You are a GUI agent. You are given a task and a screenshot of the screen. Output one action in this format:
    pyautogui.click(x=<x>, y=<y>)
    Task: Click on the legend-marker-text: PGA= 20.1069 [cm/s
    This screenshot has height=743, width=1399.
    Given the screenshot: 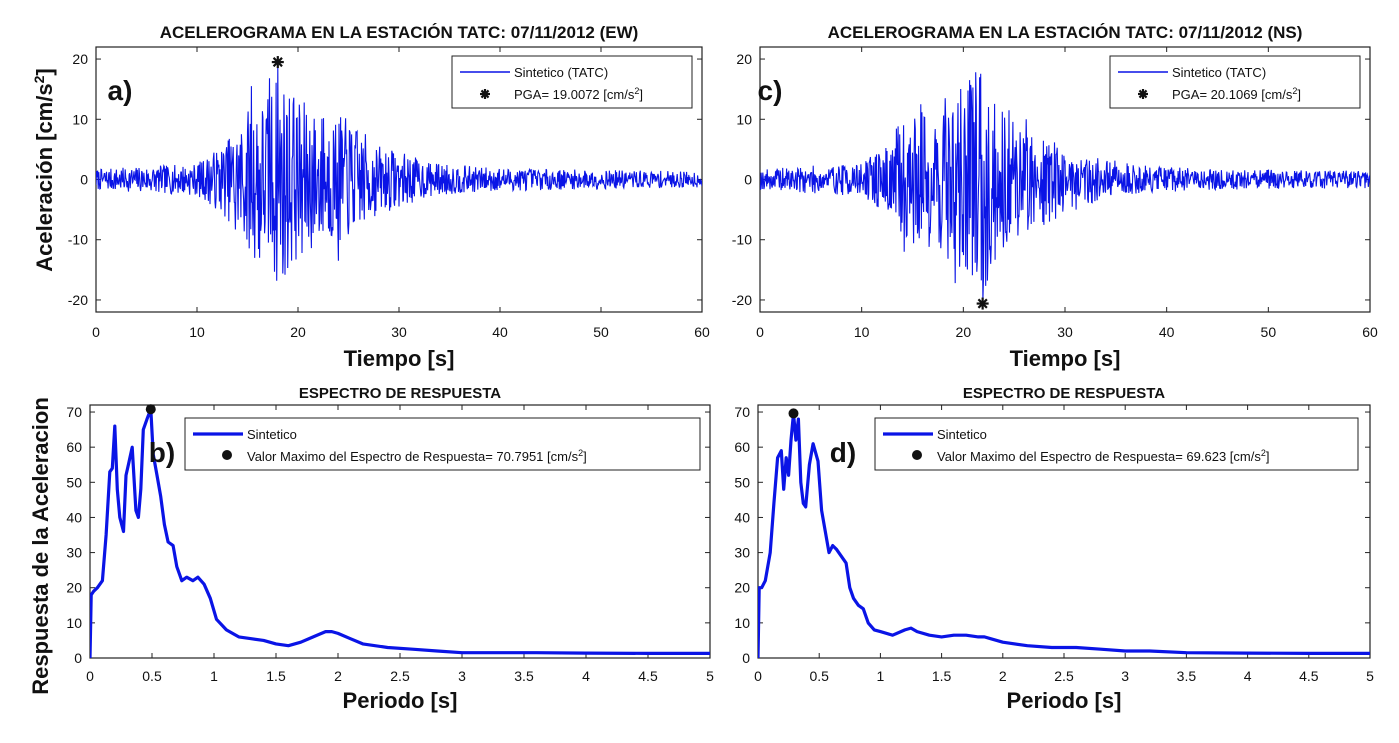 What is the action you would take?
    pyautogui.click(x=1232, y=94)
    